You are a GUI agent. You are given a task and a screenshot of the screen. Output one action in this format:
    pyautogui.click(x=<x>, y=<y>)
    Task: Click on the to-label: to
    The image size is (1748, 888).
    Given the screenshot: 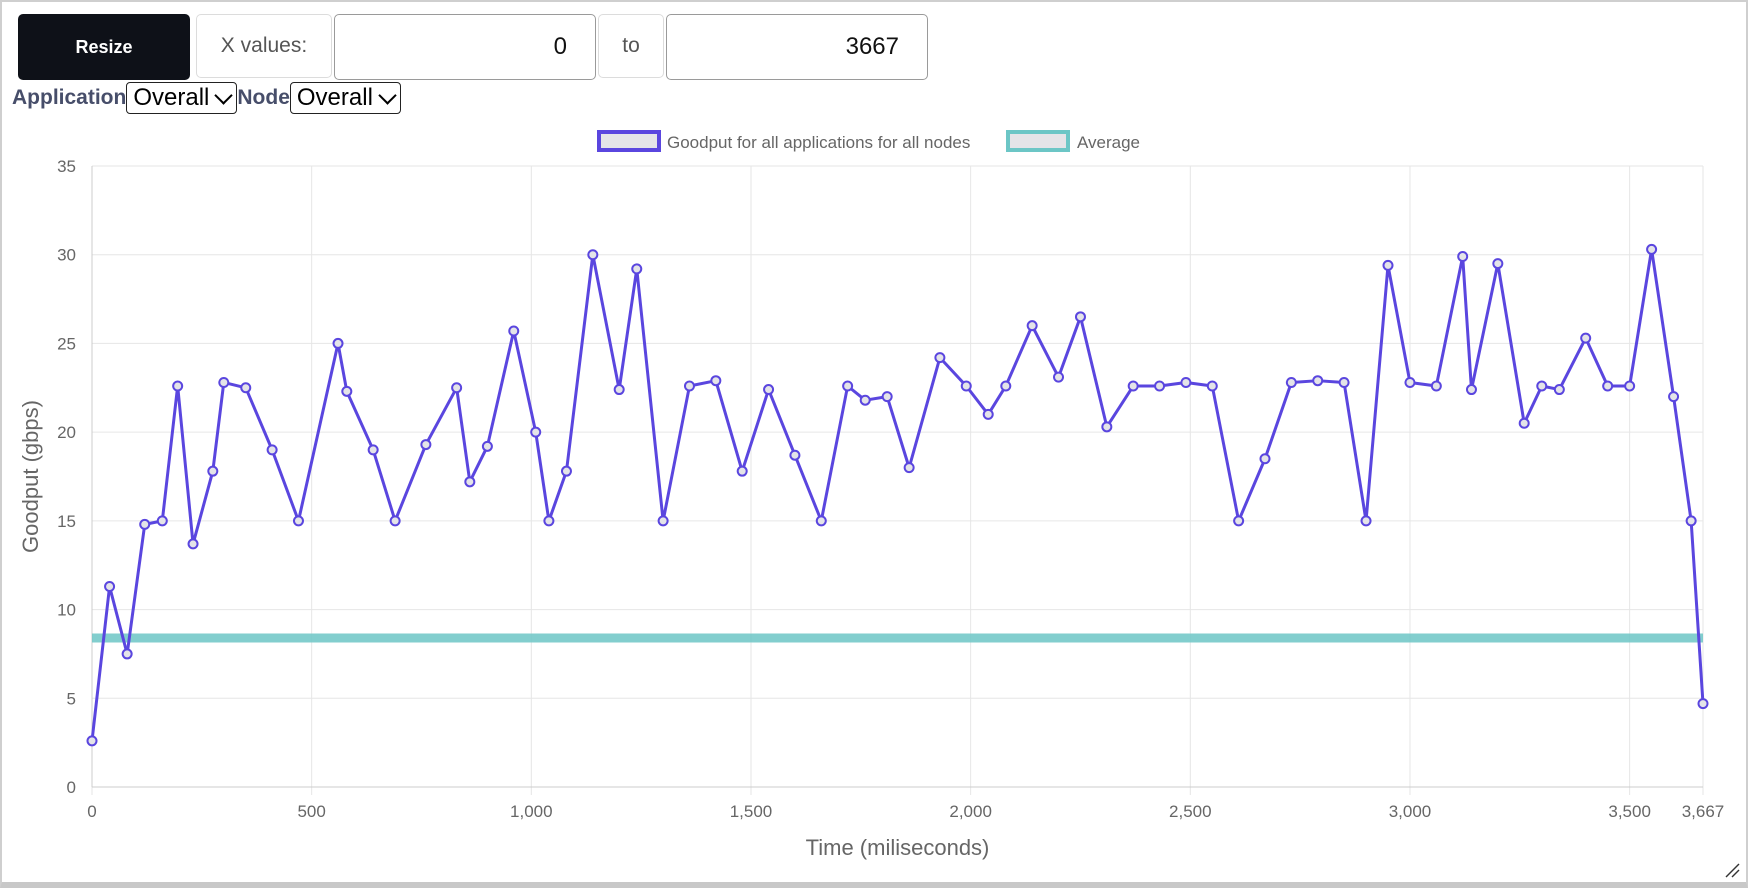 What is the action you would take?
    pyautogui.click(x=631, y=46)
    